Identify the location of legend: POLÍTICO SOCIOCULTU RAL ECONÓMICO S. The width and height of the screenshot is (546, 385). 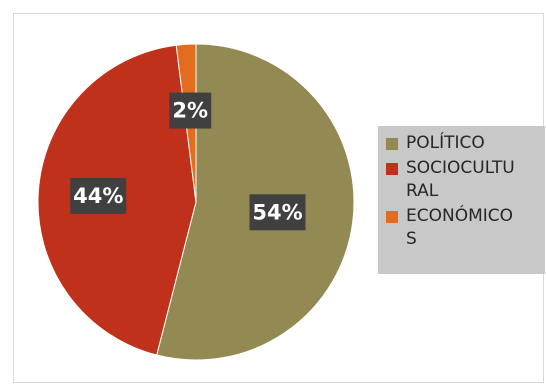
(461, 200).